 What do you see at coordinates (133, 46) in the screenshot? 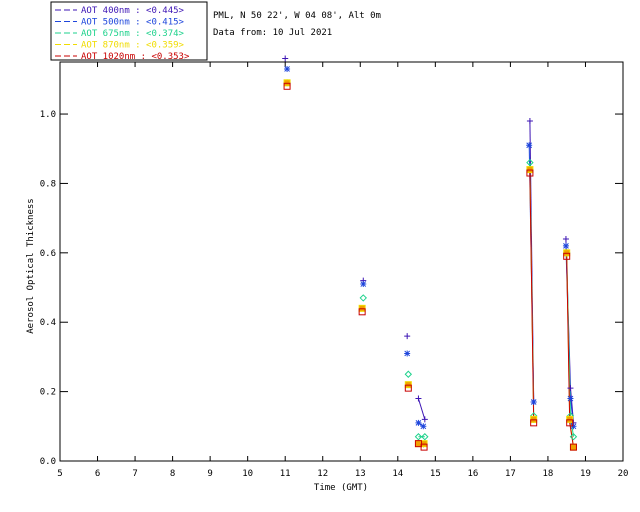
I see `legend-entry: AOT 870nm : <0.359>` at bounding box center [133, 46].